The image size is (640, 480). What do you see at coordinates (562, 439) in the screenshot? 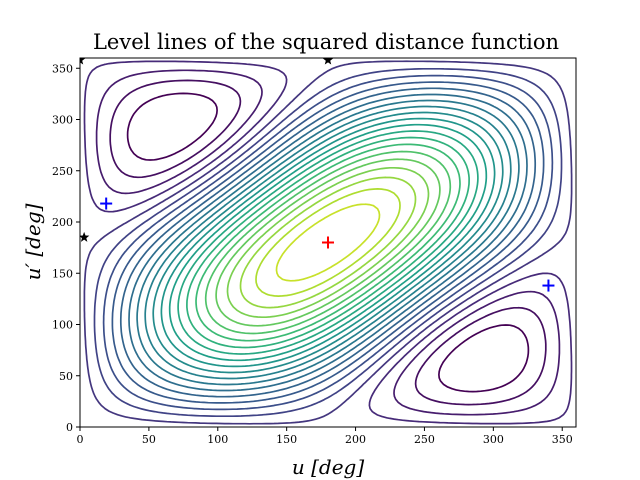
I see `x-tick-label: 350` at bounding box center [562, 439].